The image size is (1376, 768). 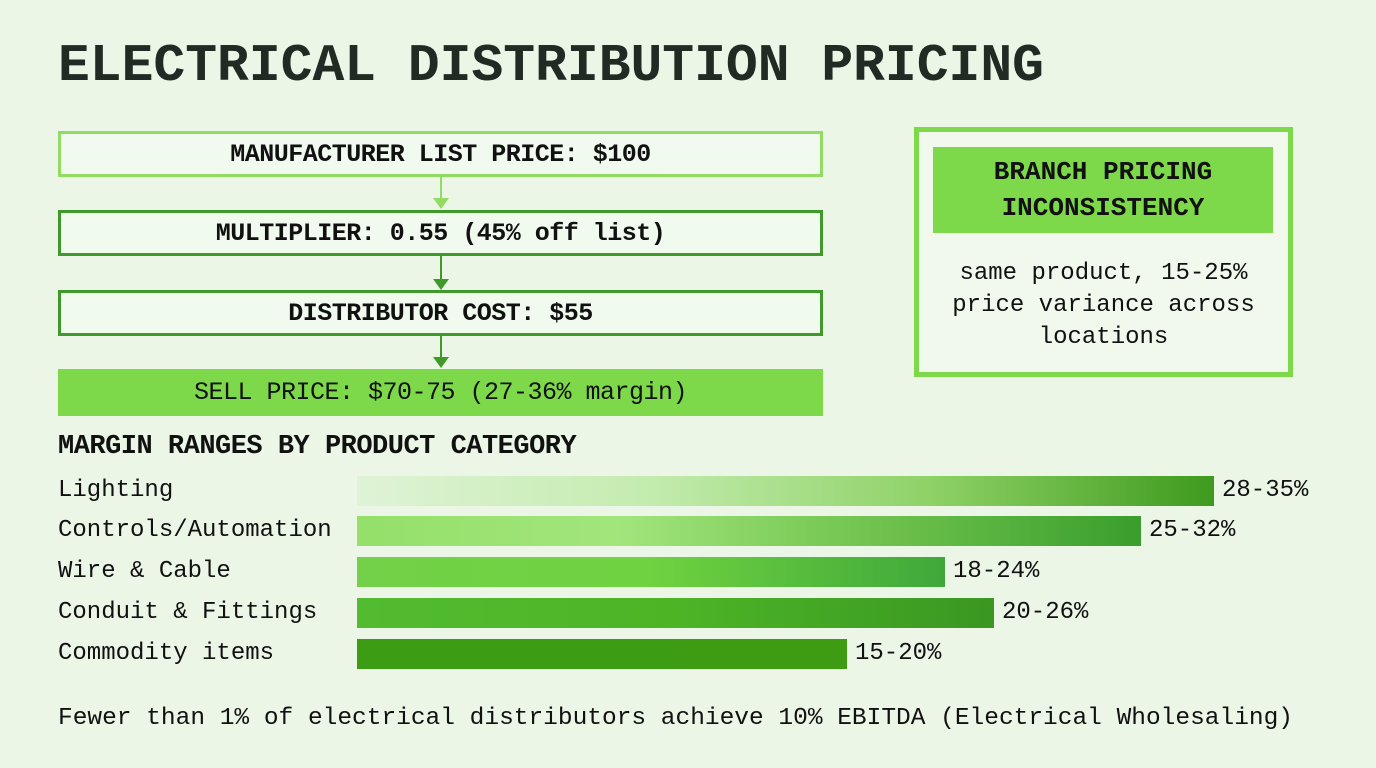 What do you see at coordinates (1103, 273) in the screenshot?
I see `panel-body-line: same product, 15-25%` at bounding box center [1103, 273].